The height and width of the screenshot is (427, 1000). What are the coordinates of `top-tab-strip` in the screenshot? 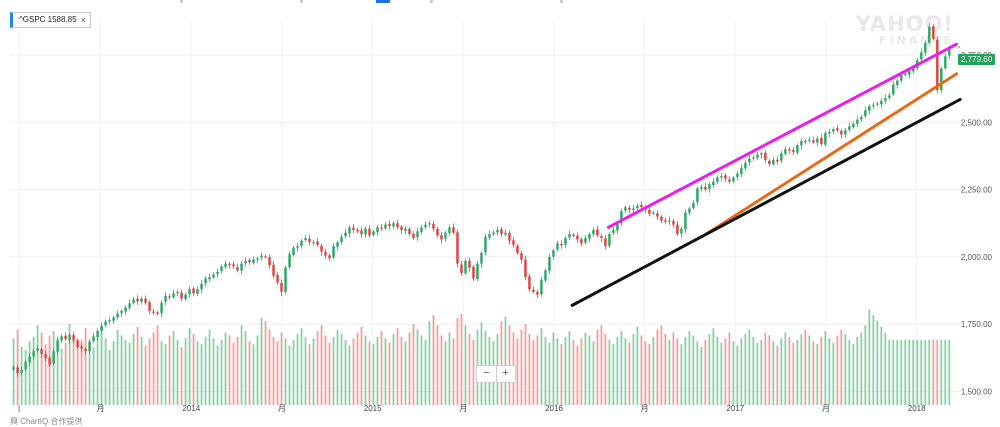 It's located at (500, 3).